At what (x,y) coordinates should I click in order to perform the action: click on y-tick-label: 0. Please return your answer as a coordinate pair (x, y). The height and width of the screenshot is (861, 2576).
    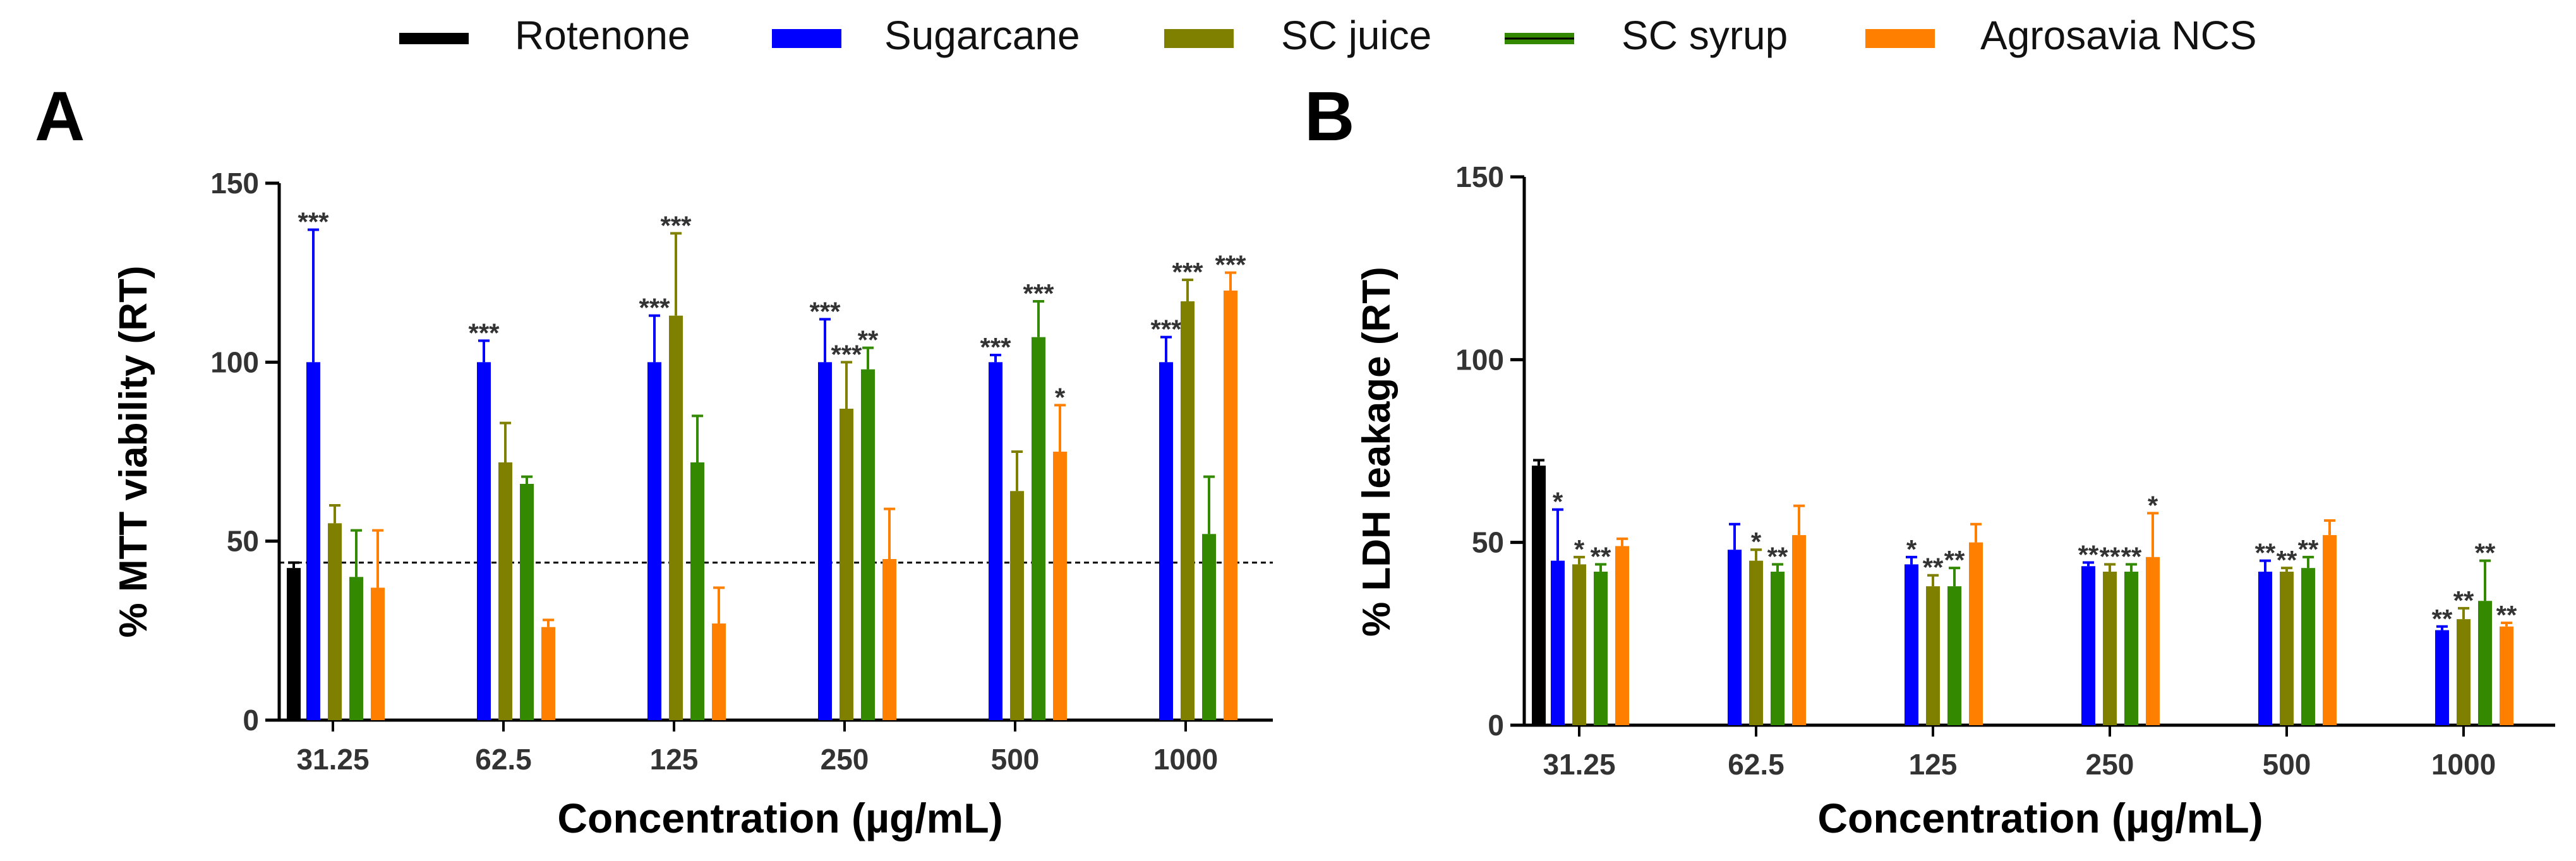
    Looking at the image, I should click on (251, 720).